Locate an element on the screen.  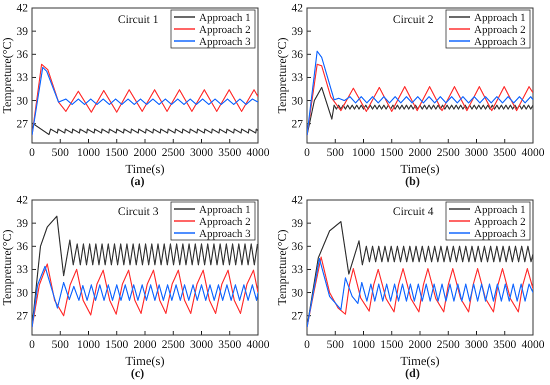
text: Circuit 4 is located at coordinates (413, 212).